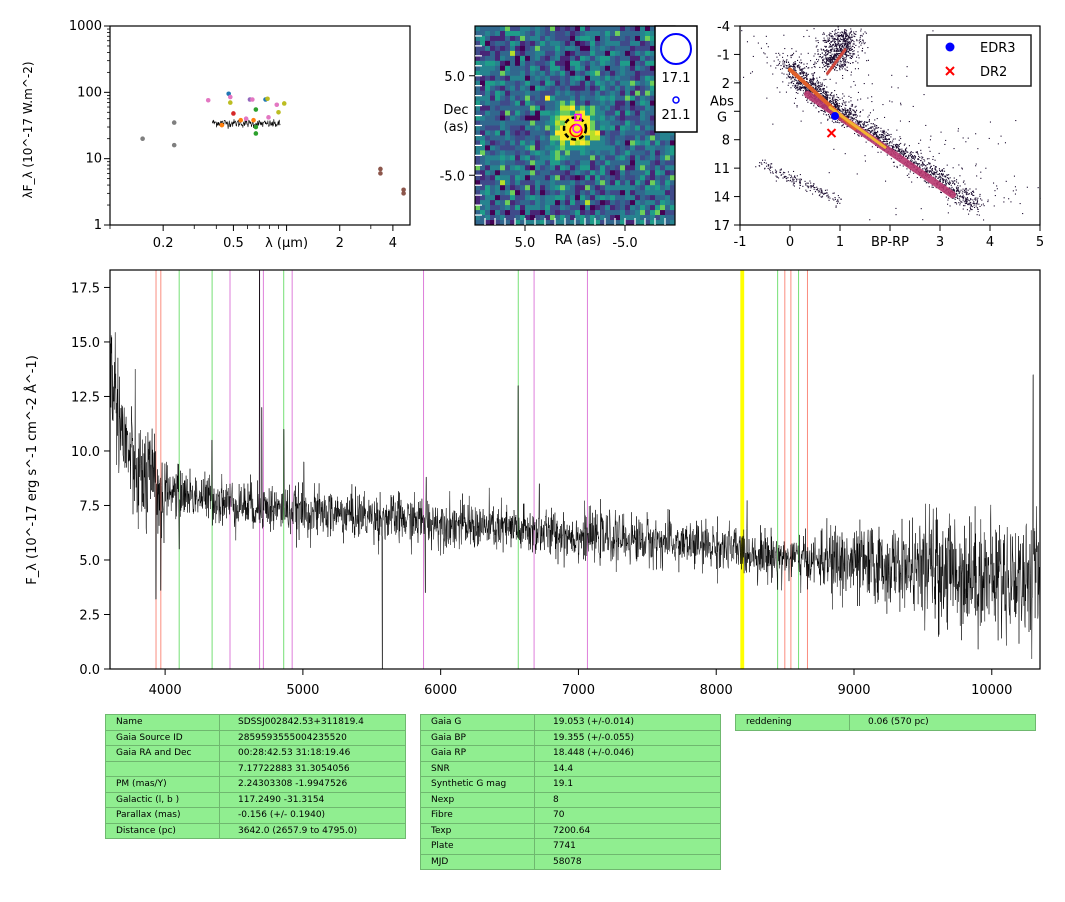  What do you see at coordinates (162, 722) in the screenshot?
I see `identity-key: Name` at bounding box center [162, 722].